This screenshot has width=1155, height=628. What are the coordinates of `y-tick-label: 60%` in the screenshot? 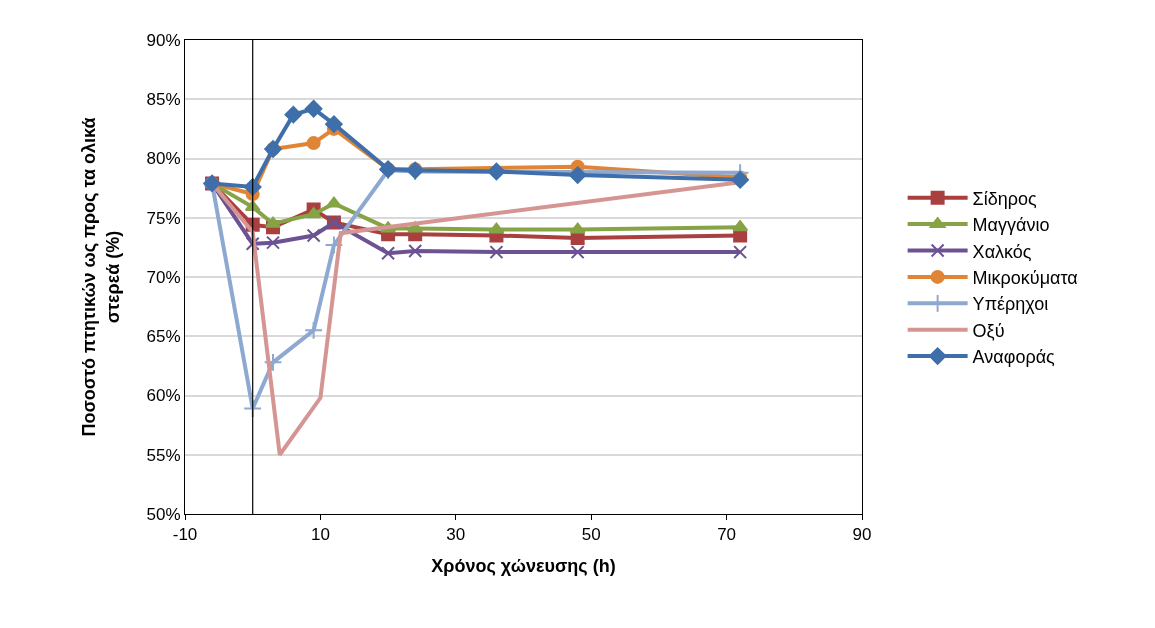 It's located at (163, 396).